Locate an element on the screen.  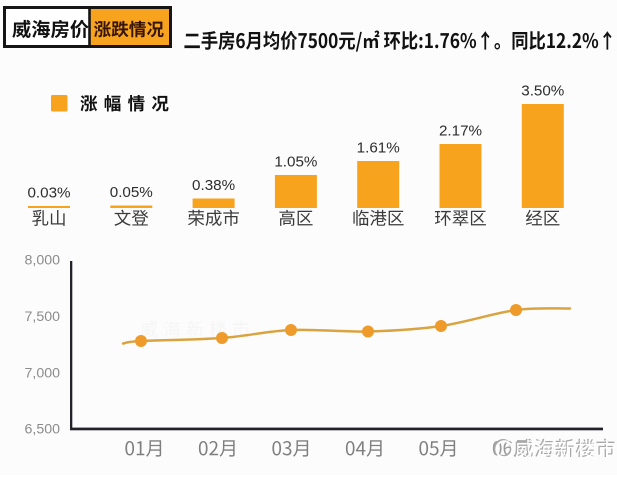
svg-text: 2.17% is located at coordinates (460, 131).